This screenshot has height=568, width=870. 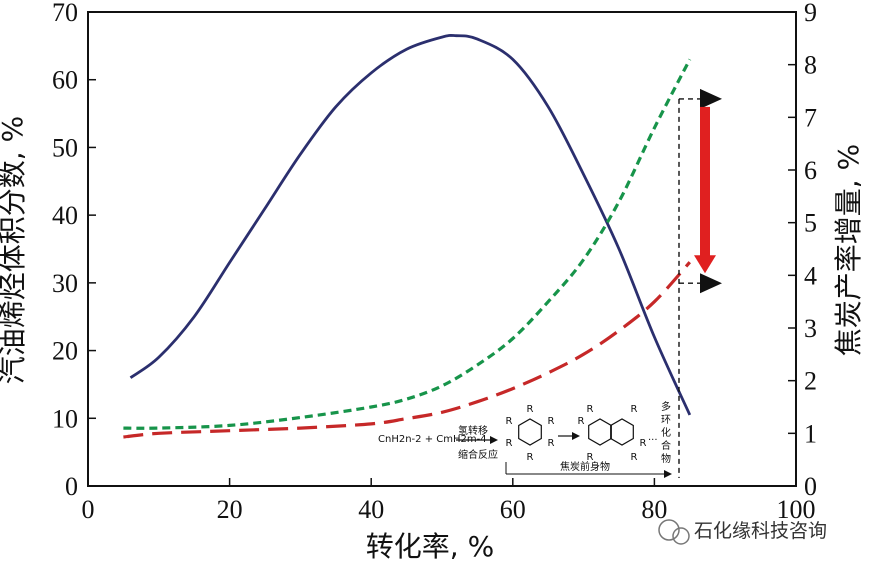 What do you see at coordinates (65, 283) in the screenshot?
I see `y-left-tick-label: 30` at bounding box center [65, 283].